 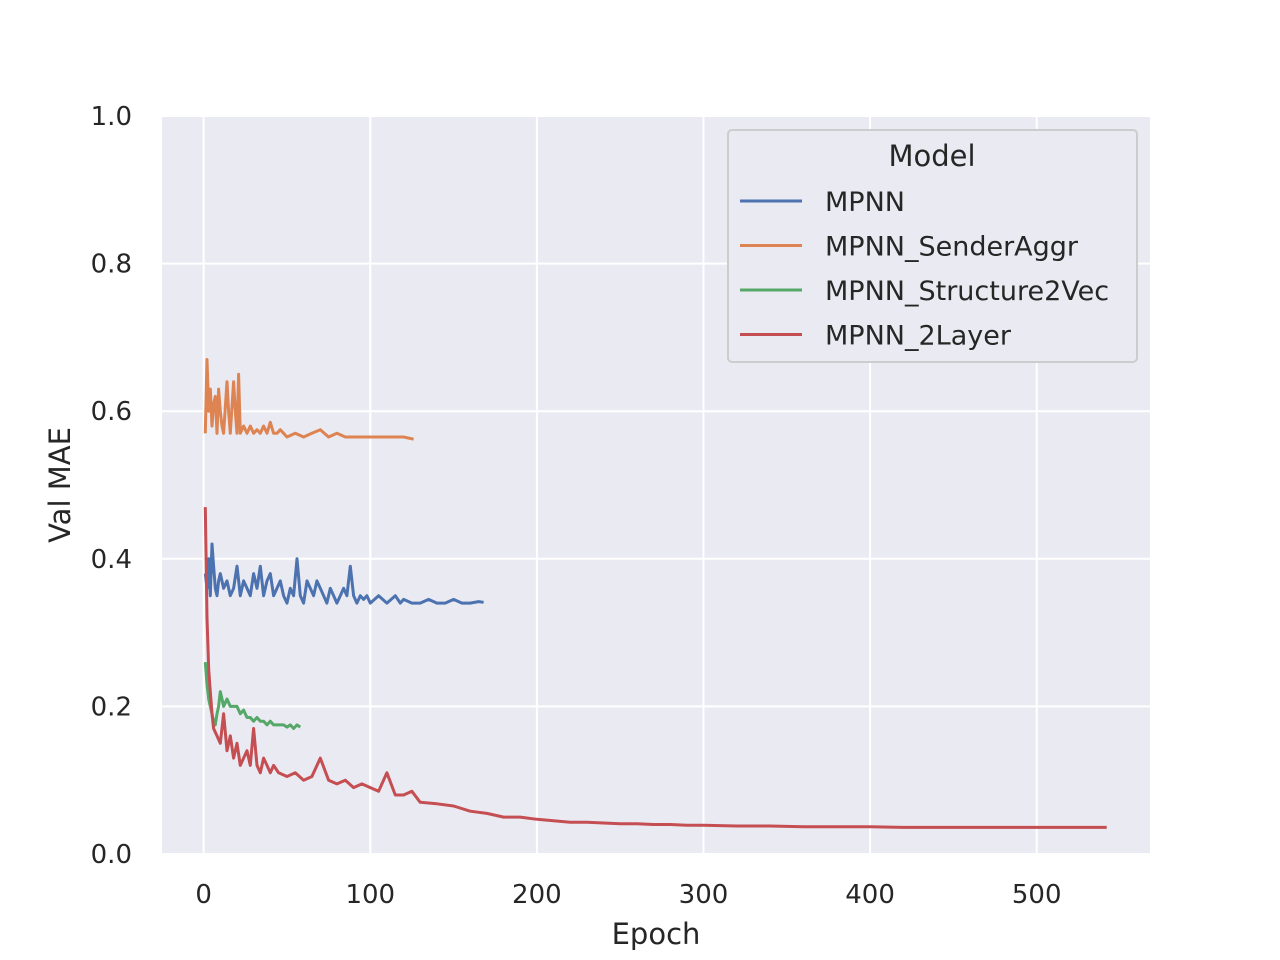 I want to click on legend-box, so click(x=932, y=246).